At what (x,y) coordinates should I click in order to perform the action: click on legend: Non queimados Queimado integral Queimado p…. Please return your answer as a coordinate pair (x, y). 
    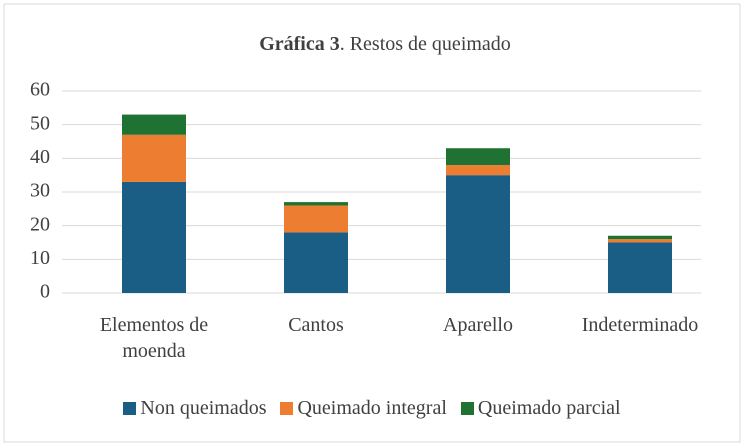
    Looking at the image, I should click on (372, 408).